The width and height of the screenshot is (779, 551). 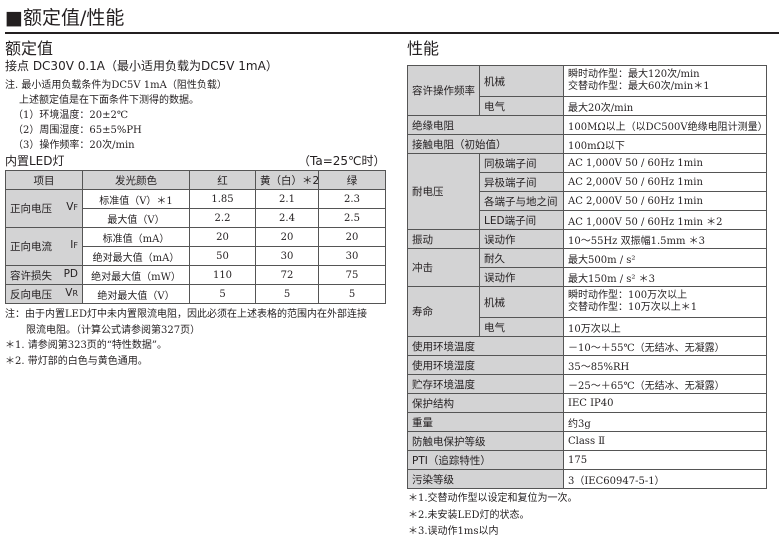 I want to click on table-row: 振动 误动作 10～55Hz 双振幅1.5mm ＊3, so click(x=587, y=239).